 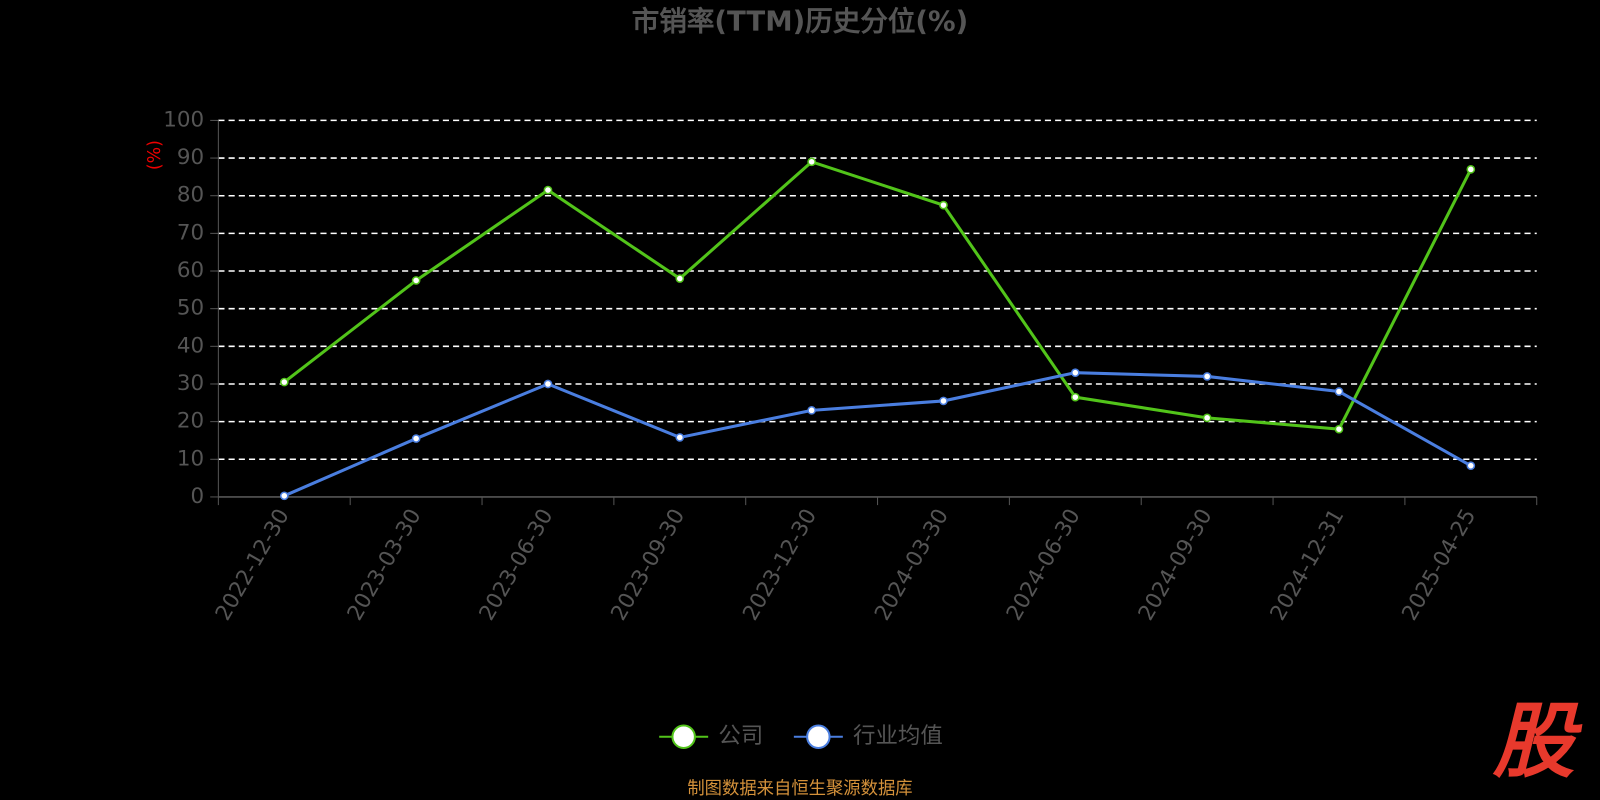 What do you see at coordinates (183, 119) in the screenshot?
I see `y-tick-label: 100` at bounding box center [183, 119].